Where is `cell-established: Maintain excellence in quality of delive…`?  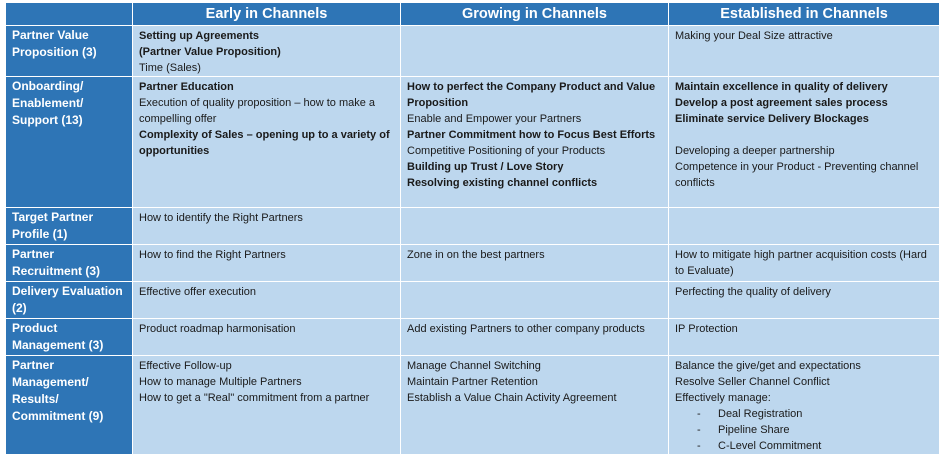
cell-established: Maintain excellence in quality of delive… is located at coordinates (804, 142).